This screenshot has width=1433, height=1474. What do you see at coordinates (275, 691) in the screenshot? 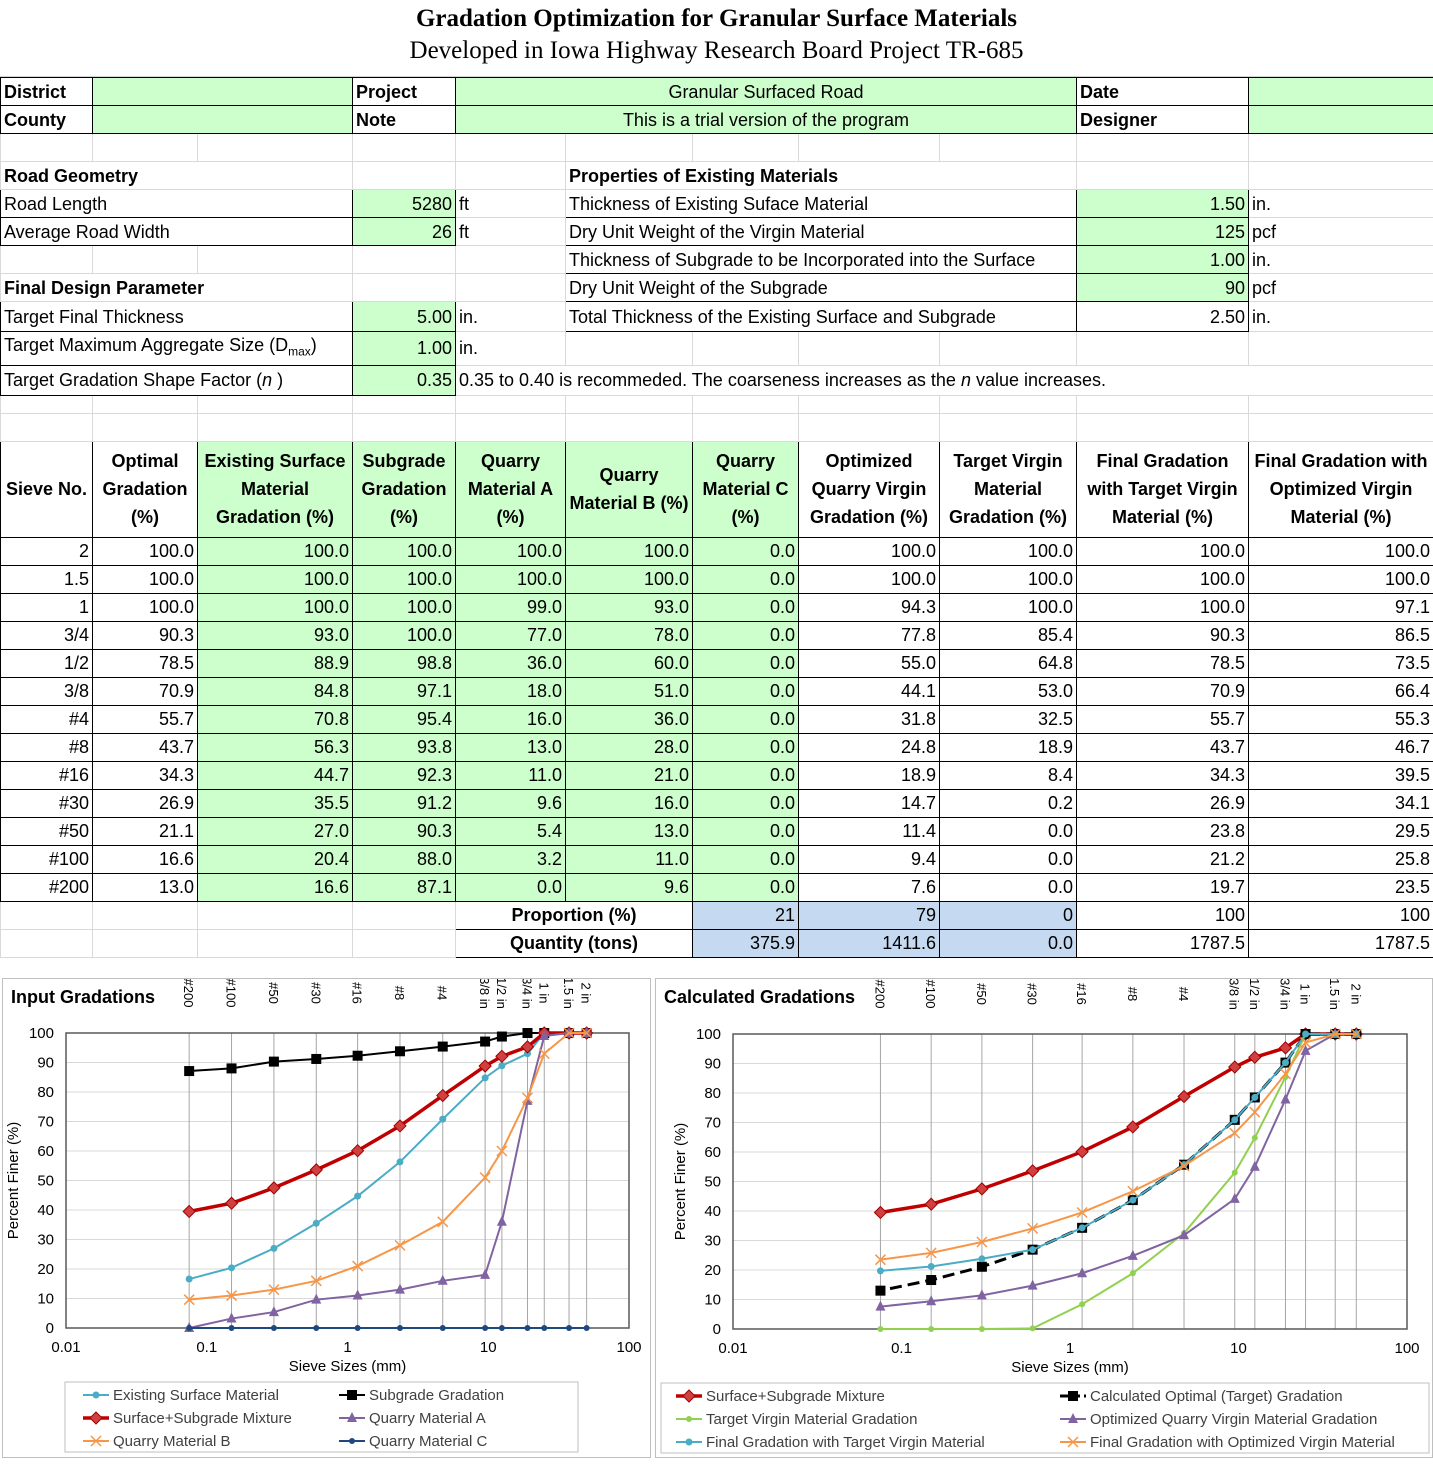
I see `value-cell: 84.8` at bounding box center [275, 691].